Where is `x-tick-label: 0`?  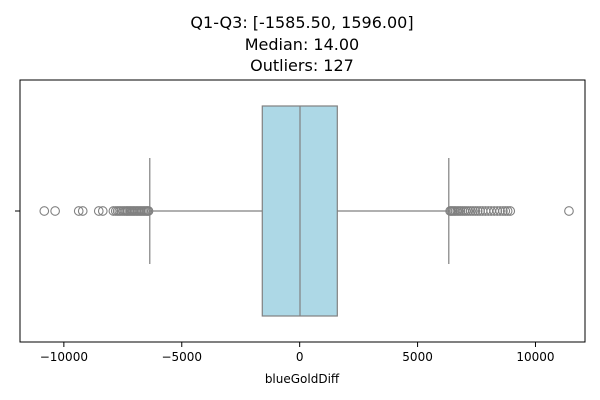 x-tick-label: 0 is located at coordinates (300, 357).